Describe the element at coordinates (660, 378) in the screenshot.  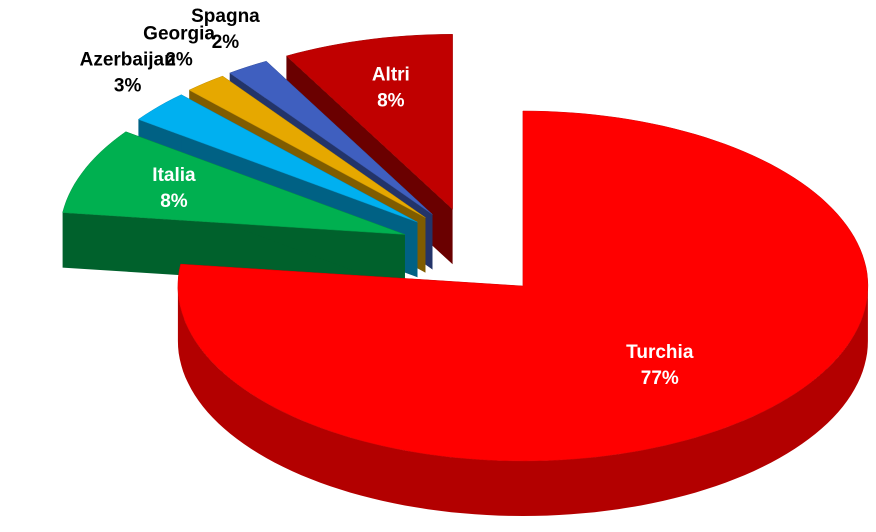
I see `value-label: 77%` at that location.